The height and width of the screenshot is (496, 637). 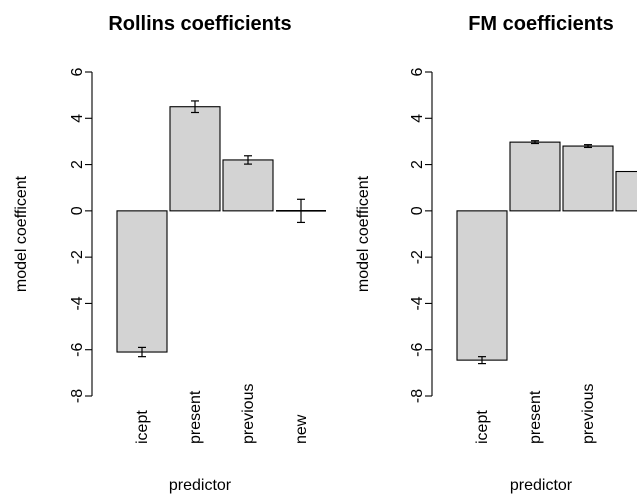 What do you see at coordinates (199, 24) in the screenshot?
I see `chart-title: Rollins coefficients` at bounding box center [199, 24].